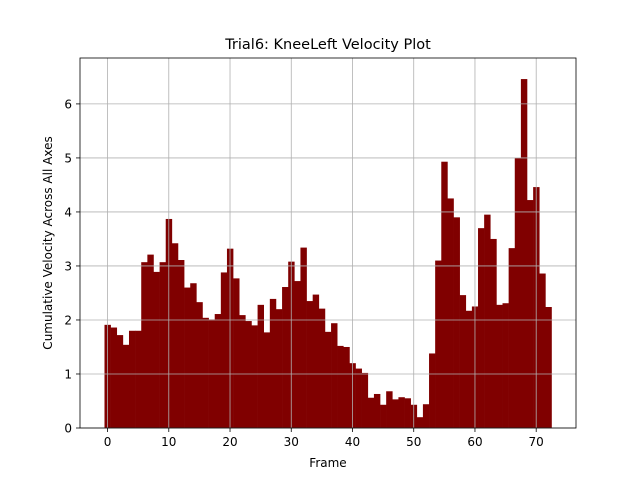 This screenshot has width=640, height=480. I want to click on y-tick-label: 4, so click(68, 212).